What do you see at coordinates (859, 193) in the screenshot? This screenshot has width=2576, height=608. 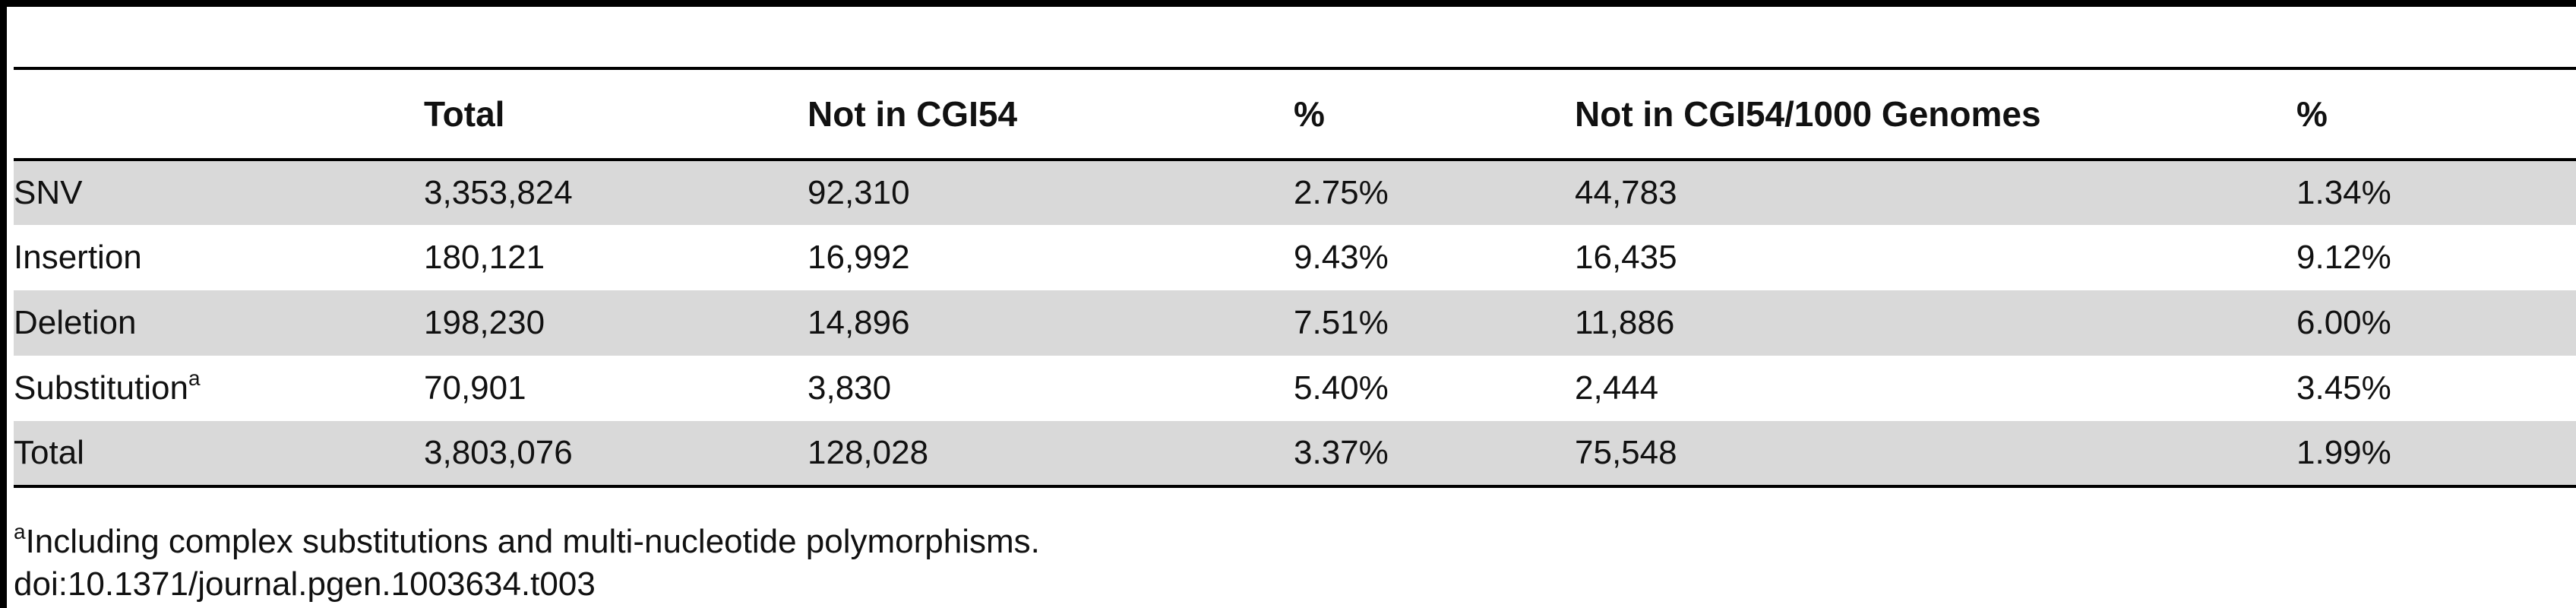 I see `table-cell: 92,310` at bounding box center [859, 193].